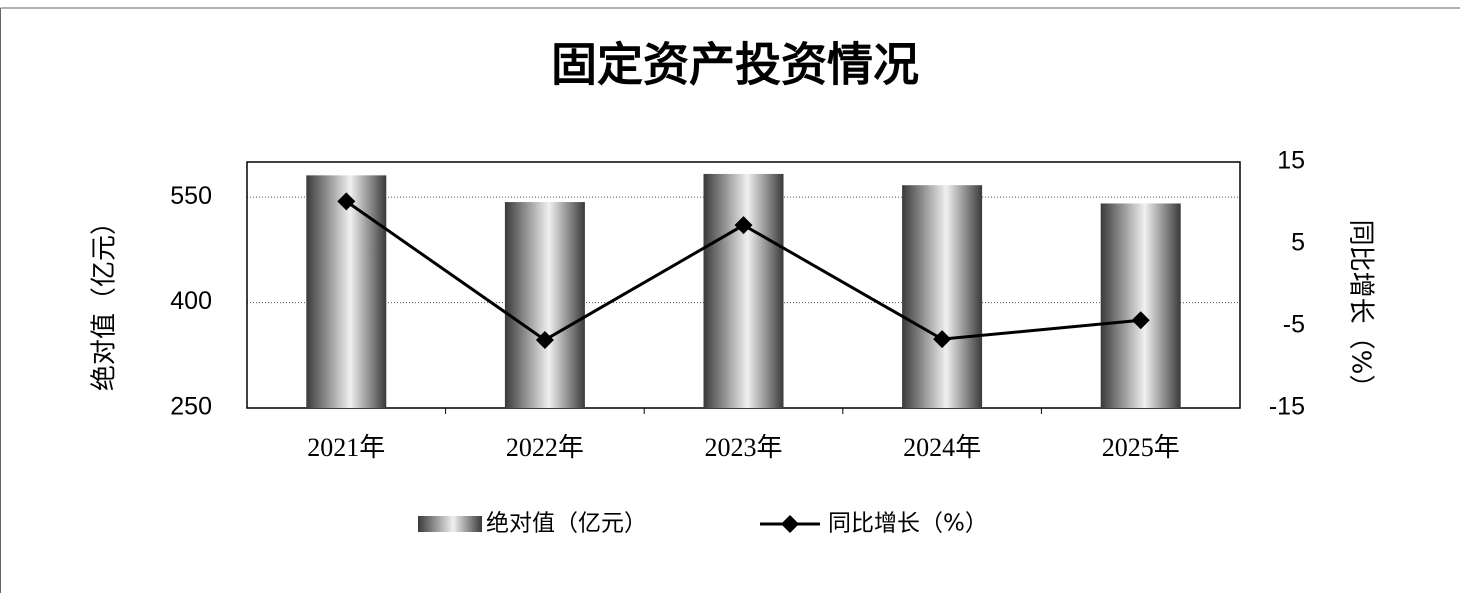 The width and height of the screenshot is (1460, 593). I want to click on y2-tick-label: 5, so click(1298, 243).